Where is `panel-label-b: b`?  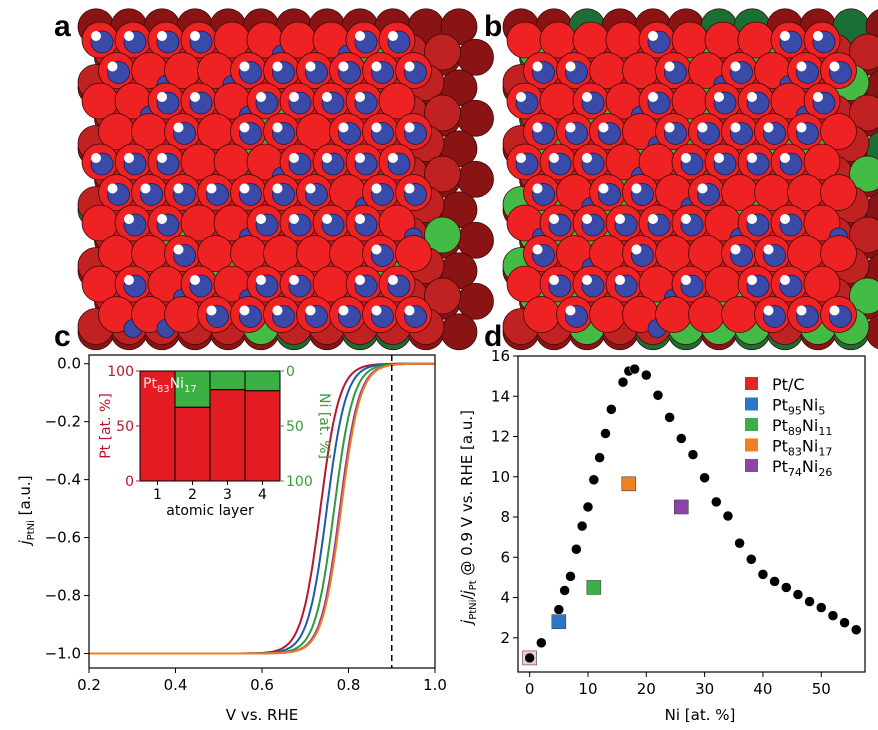 panel-label-b: b is located at coordinates (493, 26).